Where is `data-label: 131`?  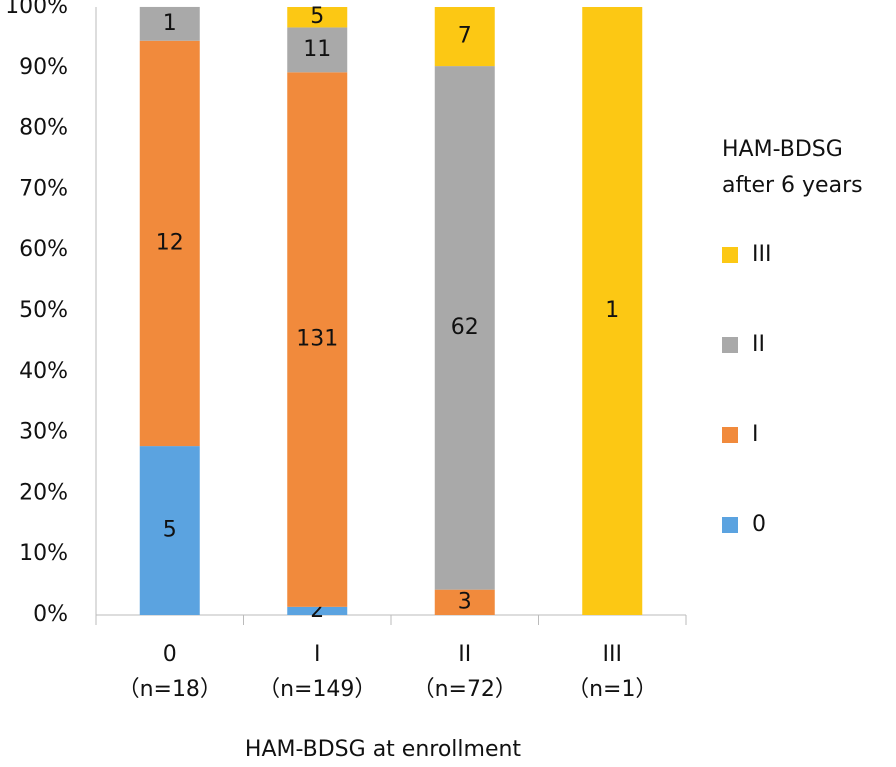 data-label: 131 is located at coordinates (317, 339).